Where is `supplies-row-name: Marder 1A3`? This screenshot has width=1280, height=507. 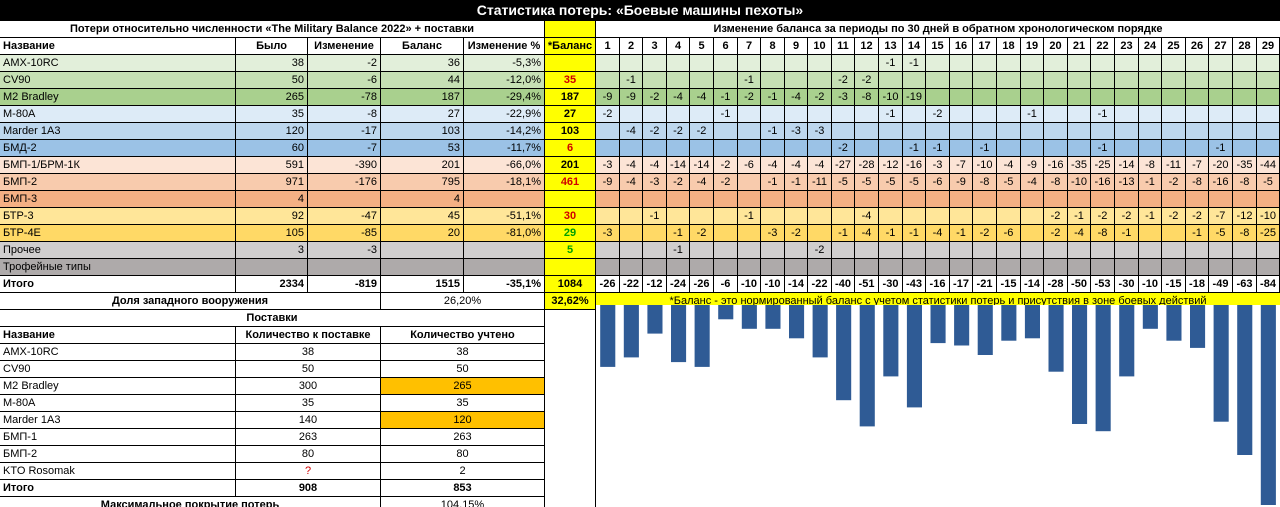
supplies-row-name: Marder 1A3 is located at coordinates (117, 420).